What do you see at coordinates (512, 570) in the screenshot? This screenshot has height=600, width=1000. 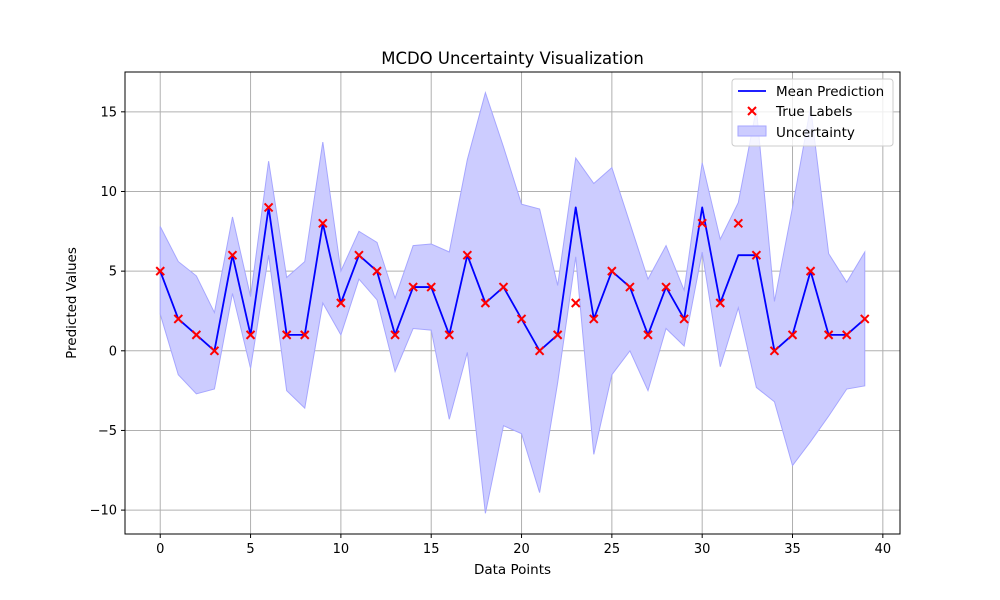 I see `x-axis-label: Data Points` at bounding box center [512, 570].